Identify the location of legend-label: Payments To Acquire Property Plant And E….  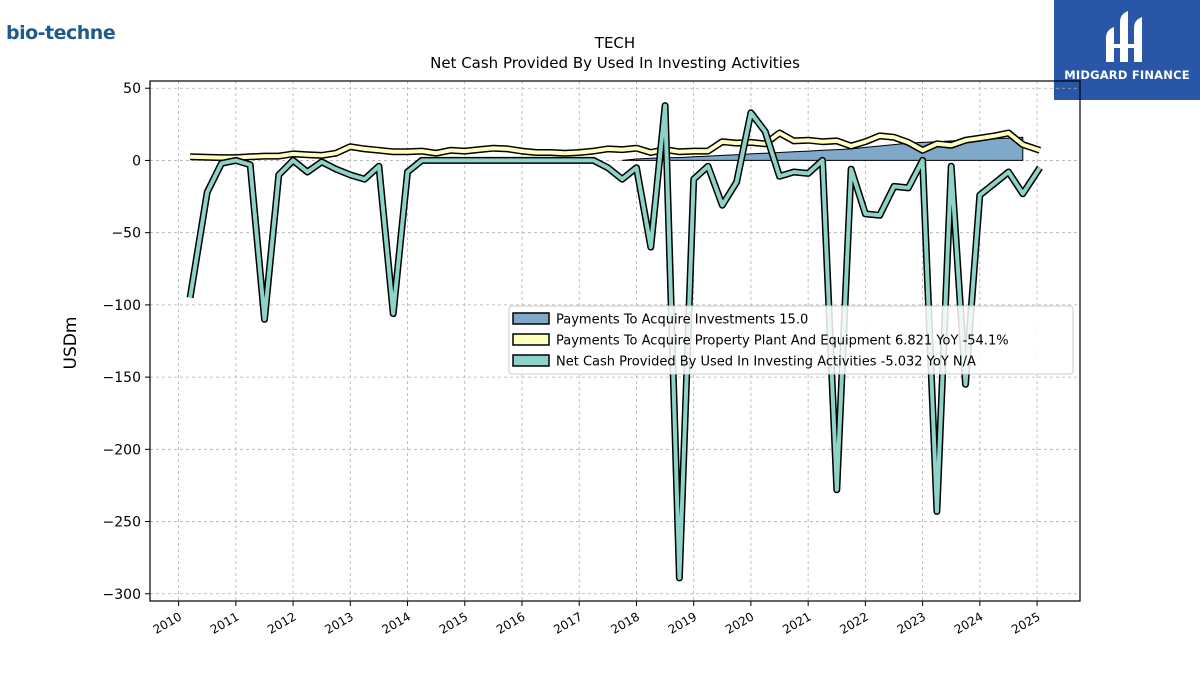
(782, 341).